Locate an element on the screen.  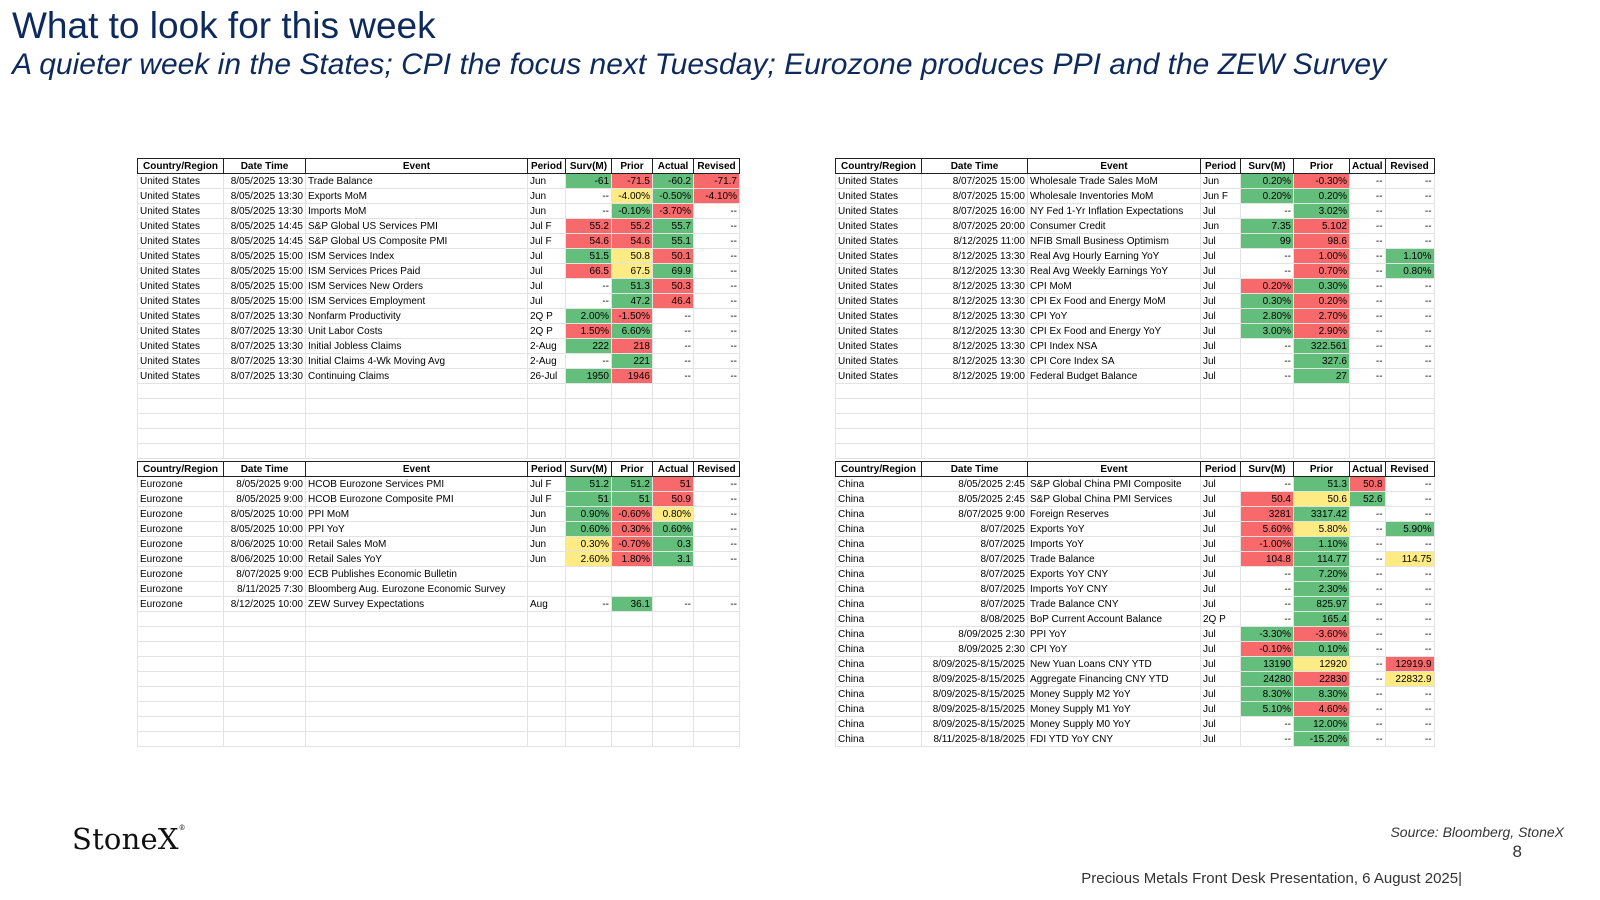
table-cell: 1.10% is located at coordinates (1321, 544).